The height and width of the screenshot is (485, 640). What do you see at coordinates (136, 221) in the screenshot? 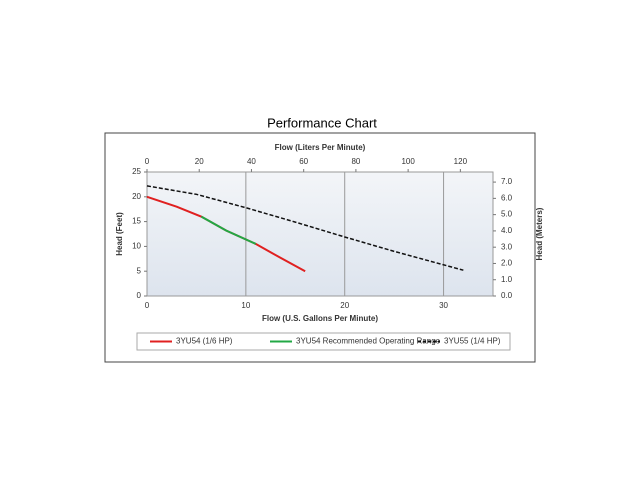
I see `y-tick-label: 15` at bounding box center [136, 221].